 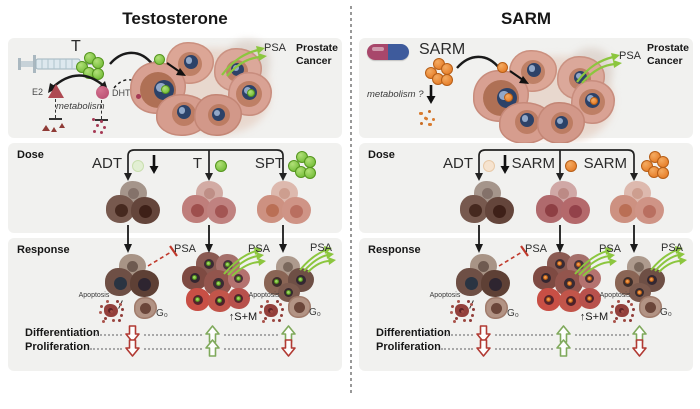 What do you see at coordinates (351, 201) in the screenshot?
I see `vertical-dashed-divider` at bounding box center [351, 201].